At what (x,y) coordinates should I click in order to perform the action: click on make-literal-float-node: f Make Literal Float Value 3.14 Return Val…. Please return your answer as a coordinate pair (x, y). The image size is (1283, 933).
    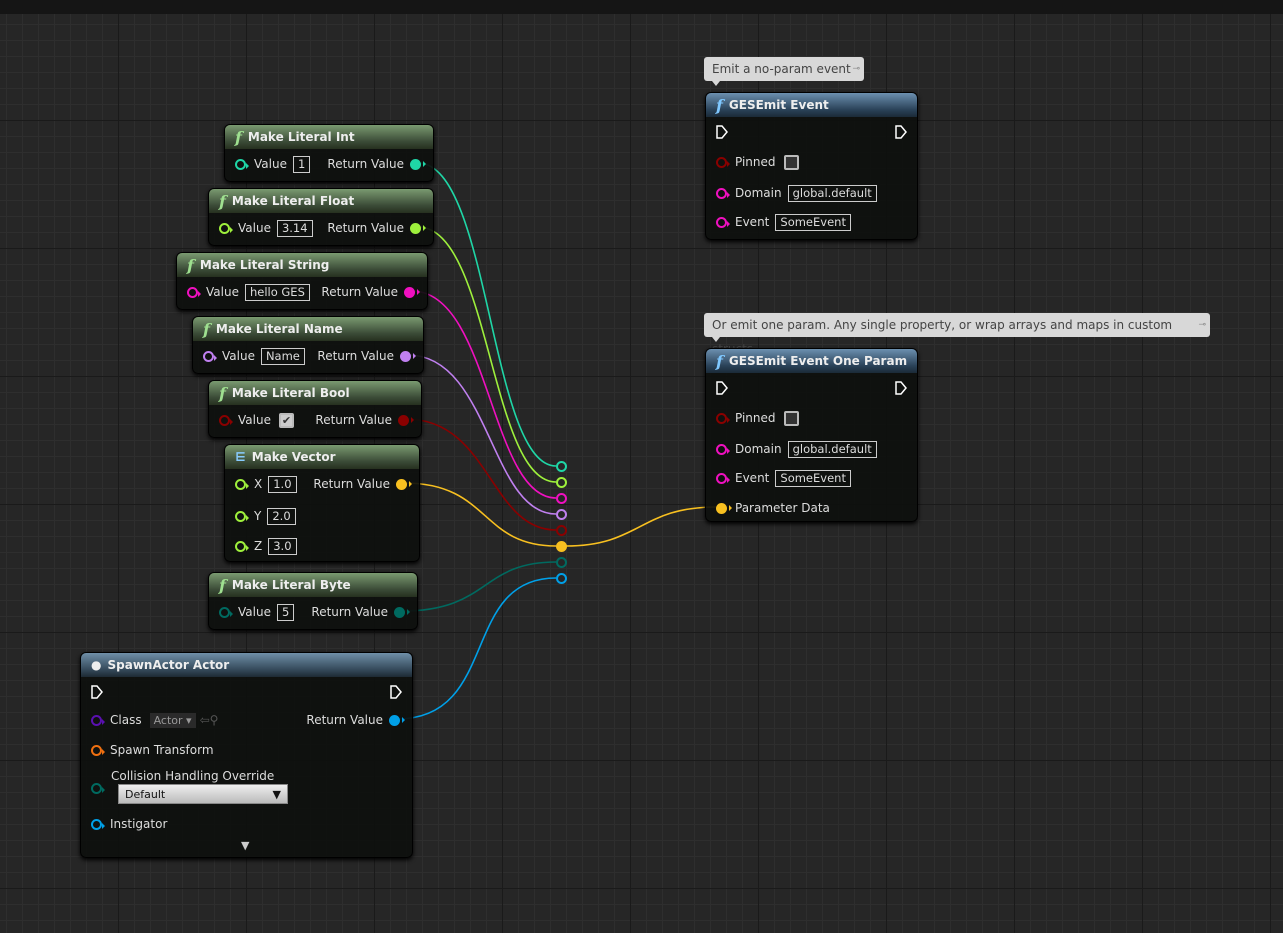
    Looking at the image, I should click on (321, 217).